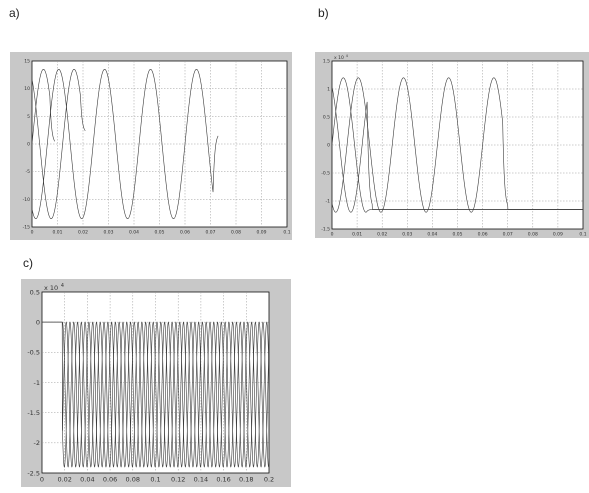 This screenshot has height=493, width=589. I want to click on x-tick-label: 0.16, so click(223, 480).